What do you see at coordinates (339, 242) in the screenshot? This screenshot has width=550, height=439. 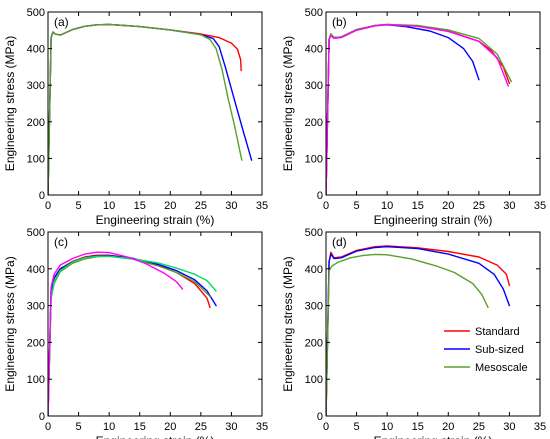 I see `panel-label: (d)` at bounding box center [339, 242].